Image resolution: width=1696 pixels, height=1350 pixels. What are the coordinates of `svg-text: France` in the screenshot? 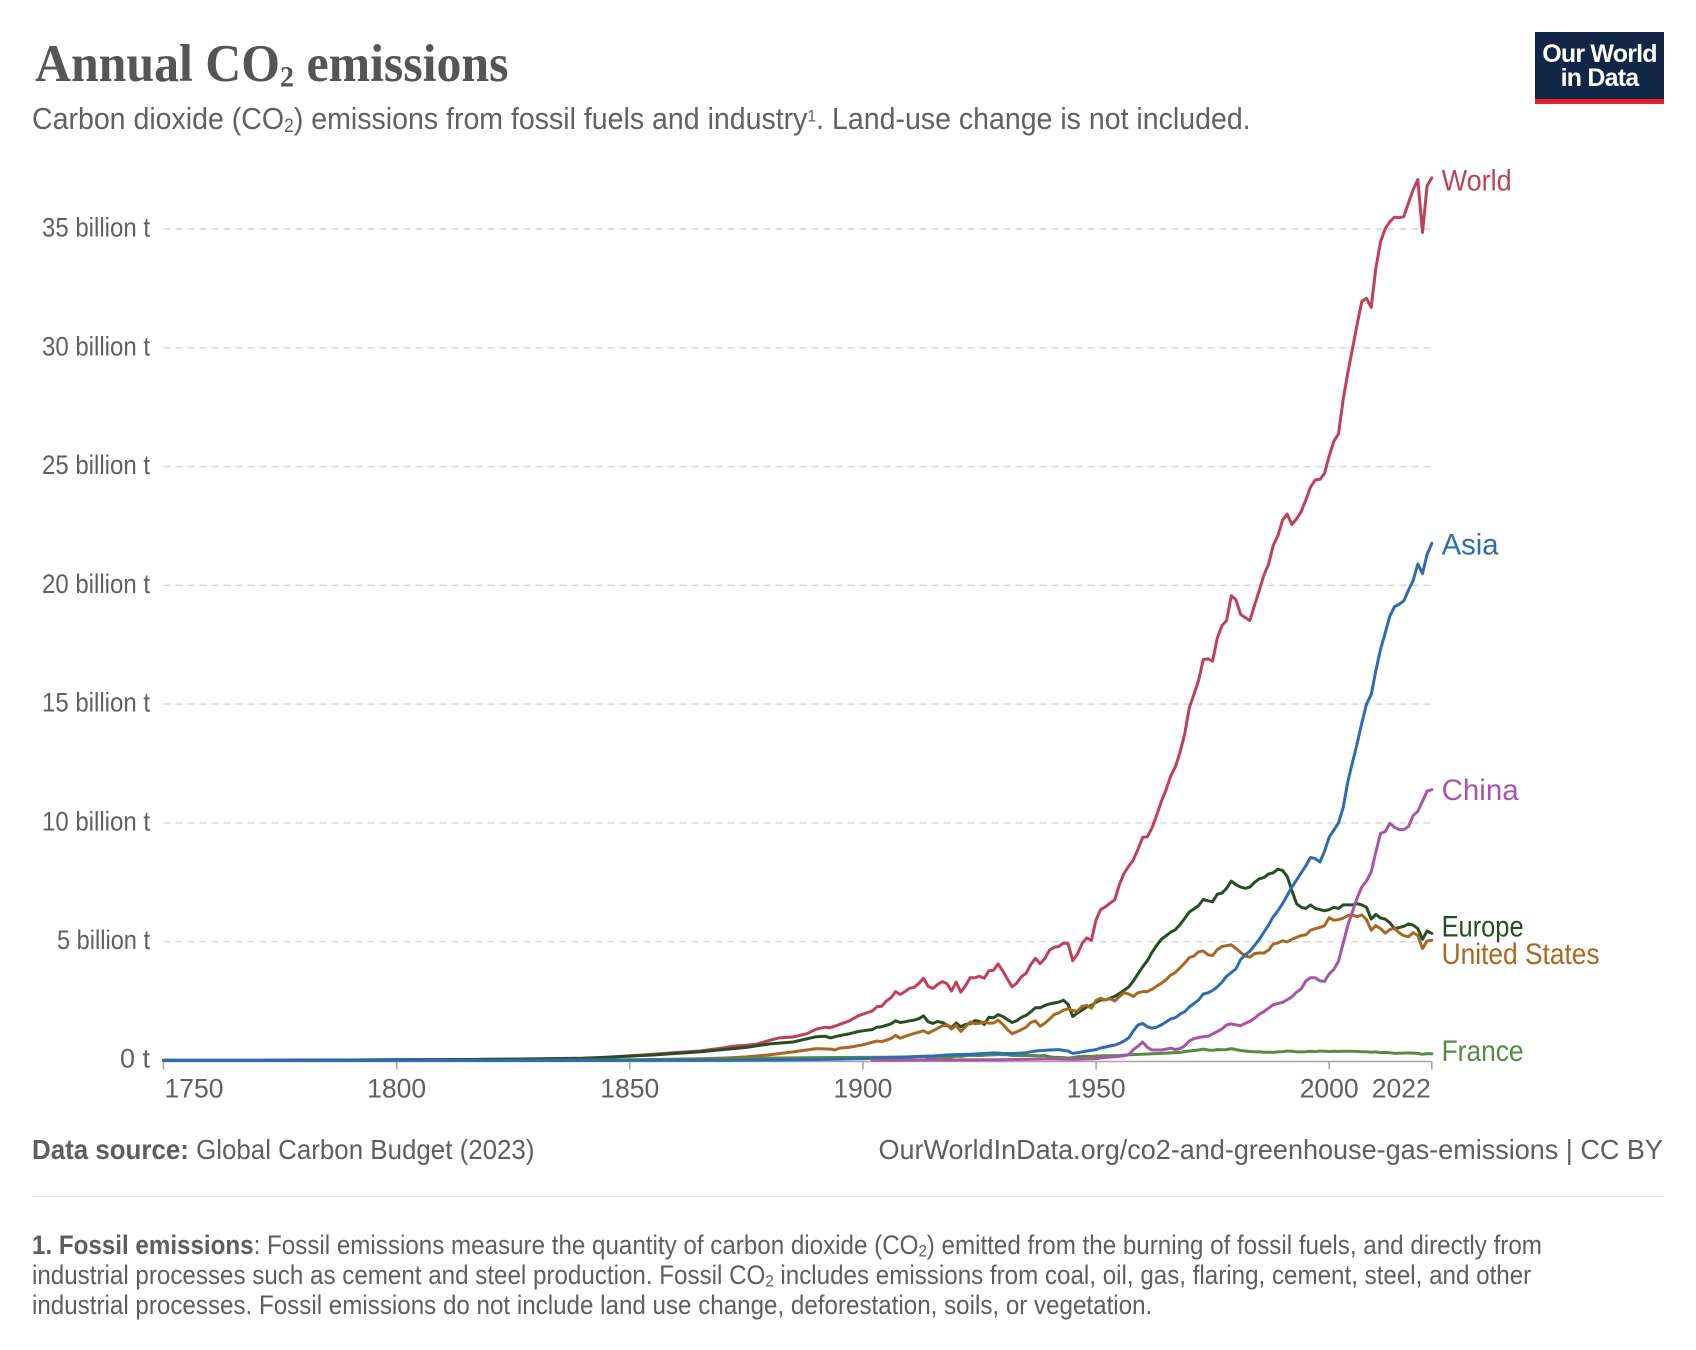 It's located at (1483, 1051).